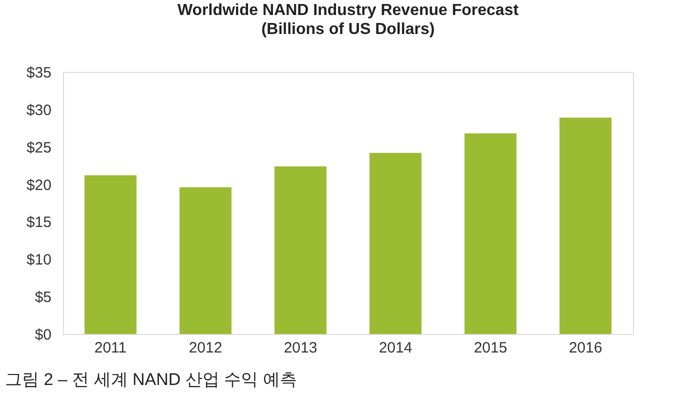 Image resolution: width=680 pixels, height=409 pixels. I want to click on y-tick-label: $20, so click(39, 185).